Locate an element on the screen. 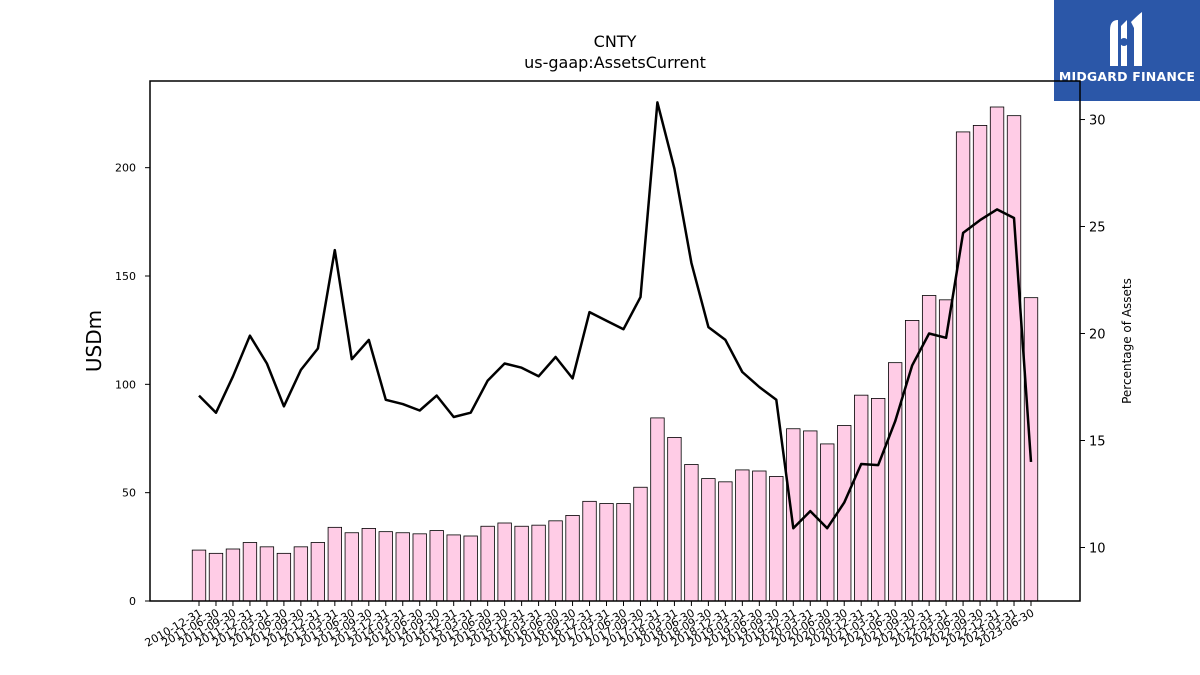 This screenshot has height=675, width=1200. y2-tick-label: 15 is located at coordinates (1097, 442).